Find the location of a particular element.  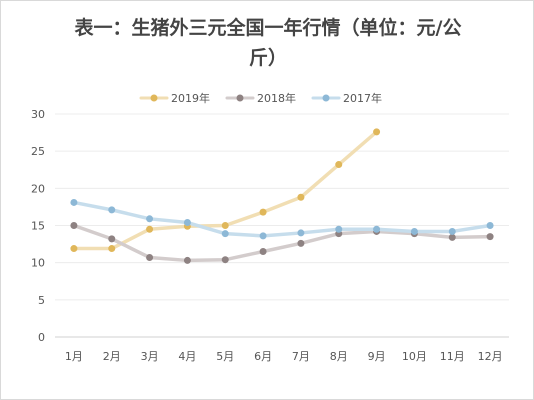

legend-label: 2018年 is located at coordinates (276, 98).